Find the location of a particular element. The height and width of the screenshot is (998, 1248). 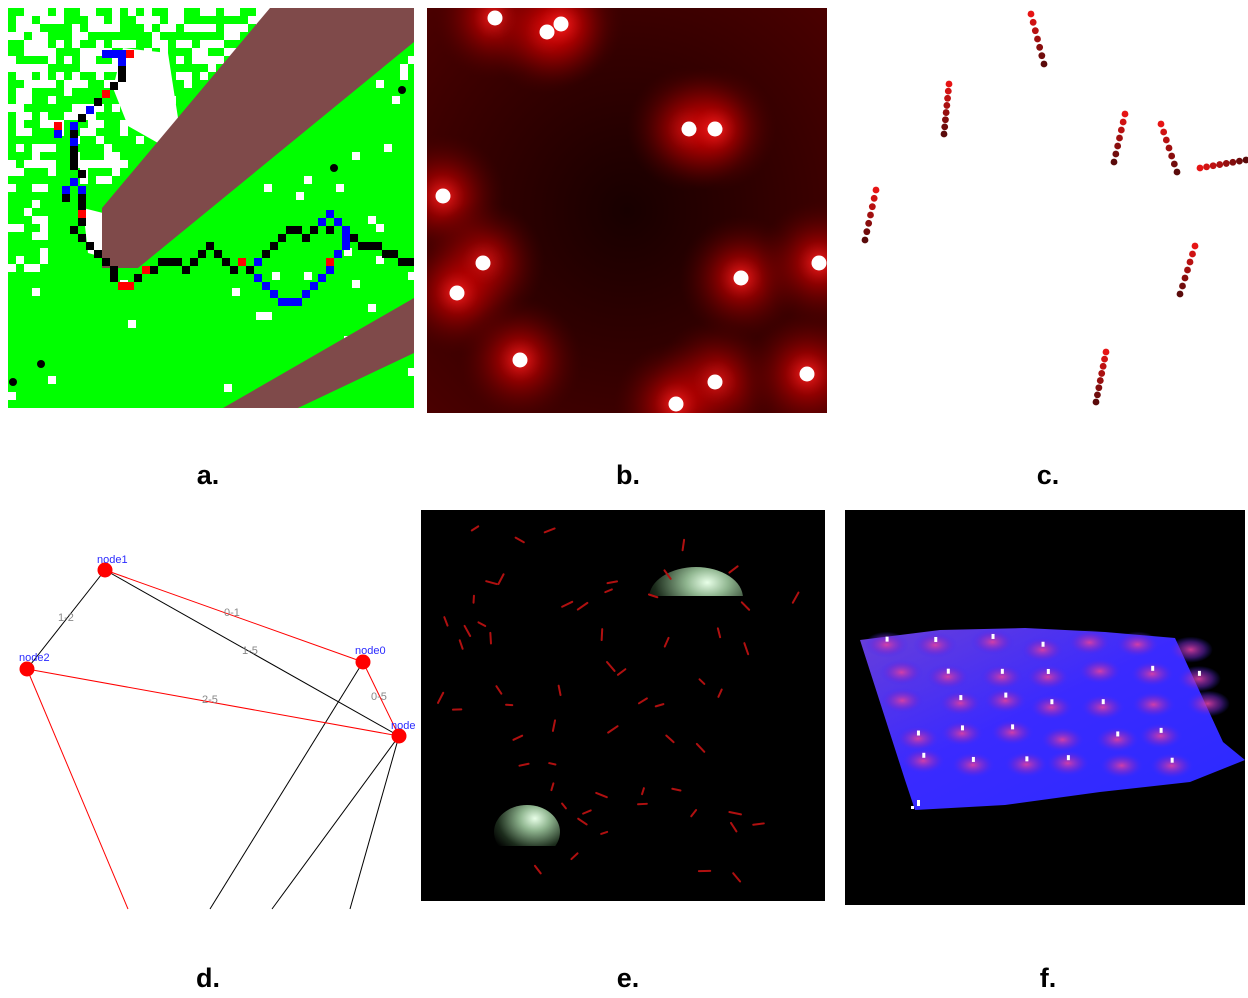

node-node0 is located at coordinates (363, 662).